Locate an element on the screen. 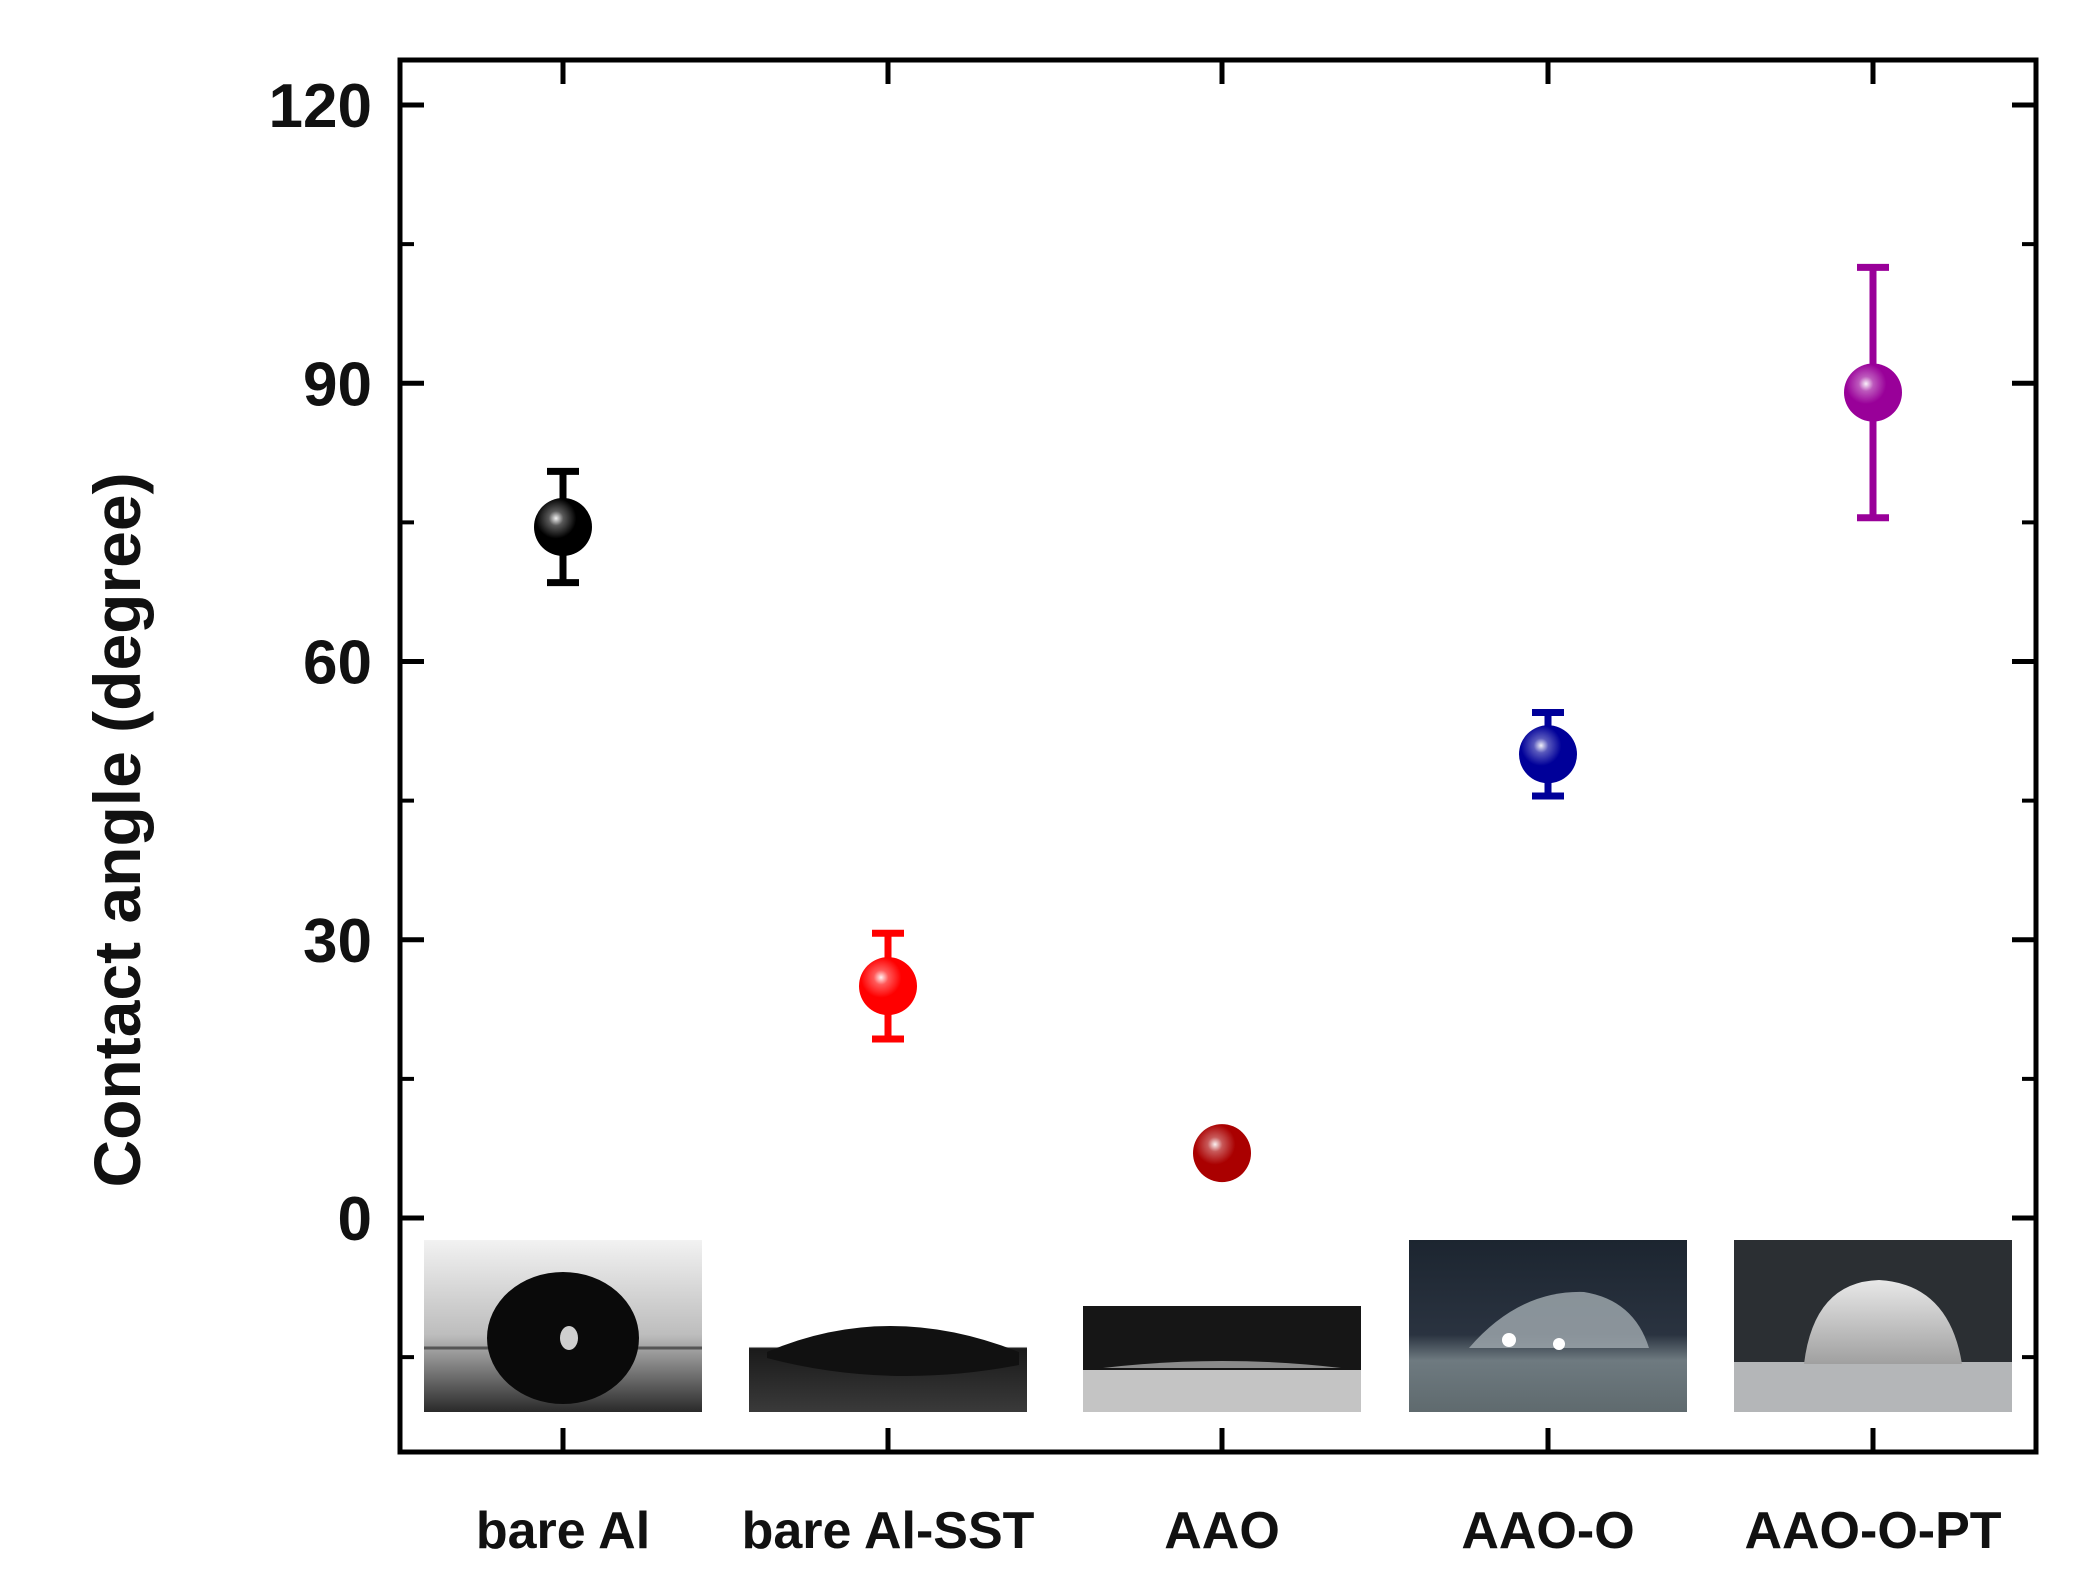 This screenshot has height=1594, width=2082. x-tick-label: AAO-O is located at coordinates (1547, 1531).